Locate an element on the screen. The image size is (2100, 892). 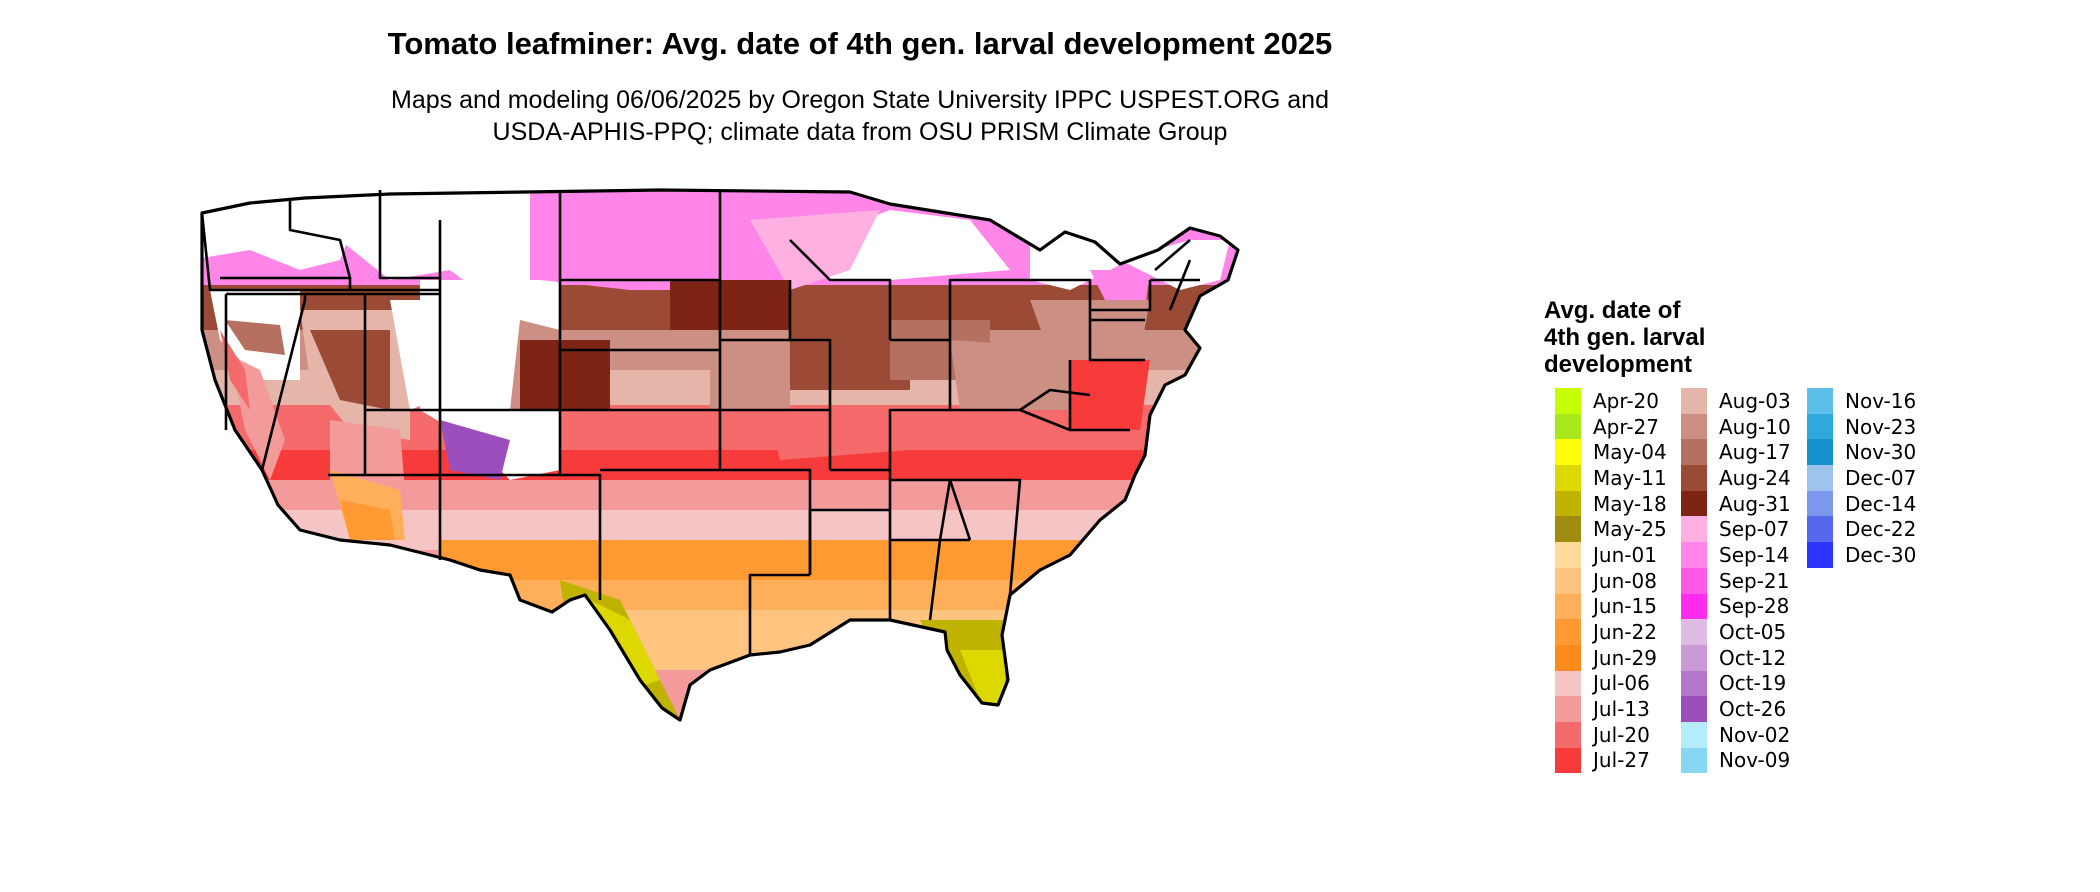
legend-item: Oct-05 is located at coordinates (1736, 632).